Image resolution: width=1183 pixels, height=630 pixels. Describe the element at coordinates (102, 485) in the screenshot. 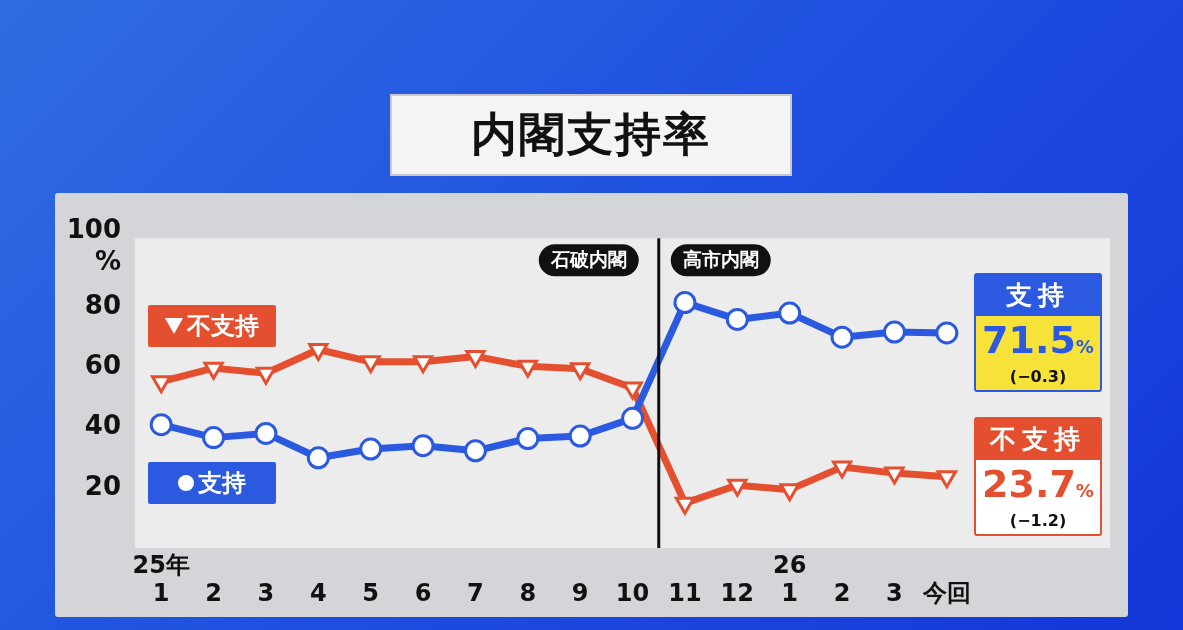

I see `y-tick-label: 20` at that location.